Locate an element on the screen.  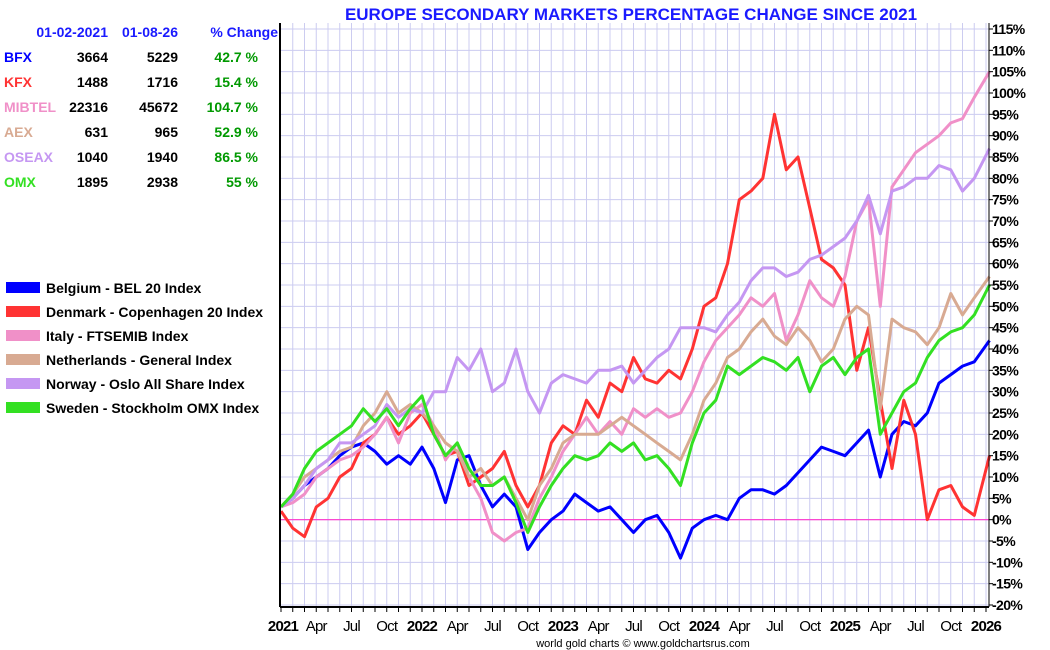
y-tick-label: 40% is located at coordinates (1005, 349).